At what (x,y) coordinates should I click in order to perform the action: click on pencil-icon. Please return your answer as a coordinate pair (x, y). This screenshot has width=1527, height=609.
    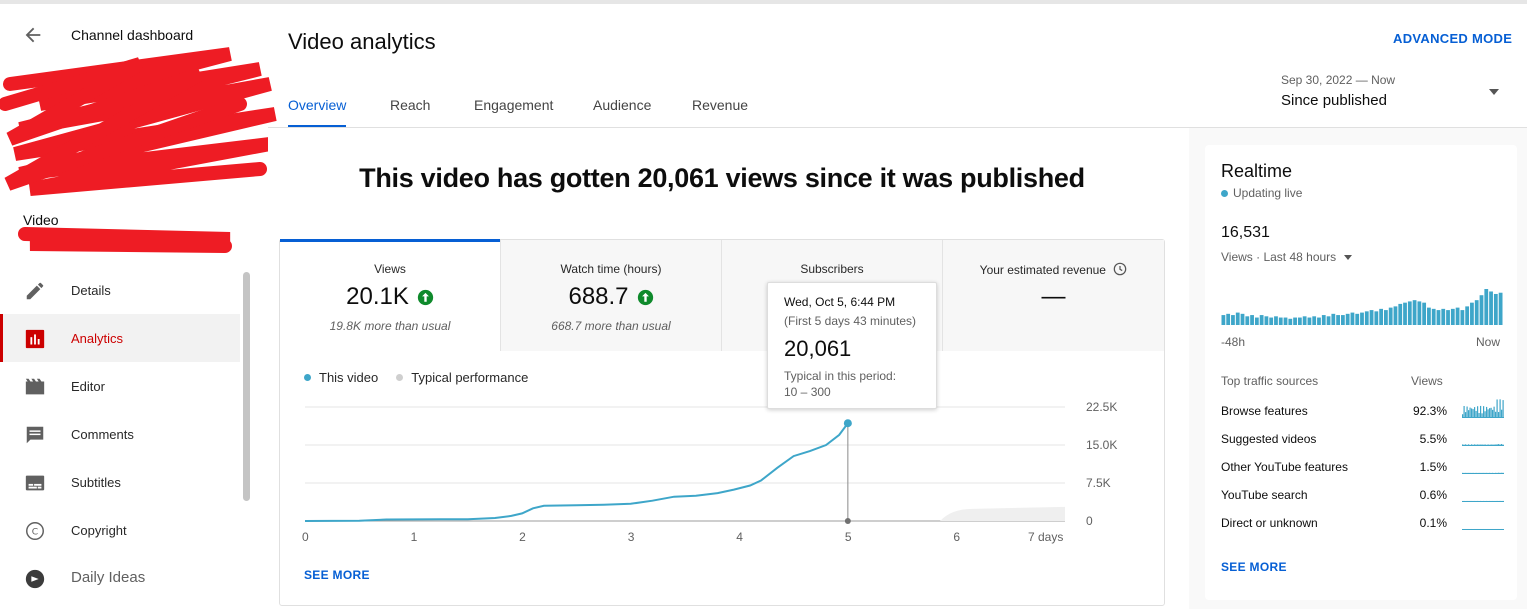
    Looking at the image, I should click on (35, 291).